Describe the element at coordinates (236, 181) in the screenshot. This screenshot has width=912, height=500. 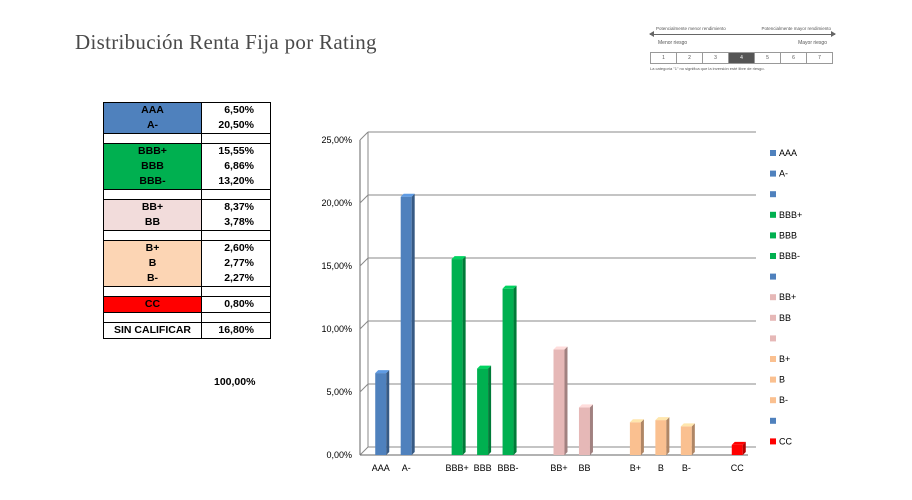
I see `rating-value: 13,20%` at that location.